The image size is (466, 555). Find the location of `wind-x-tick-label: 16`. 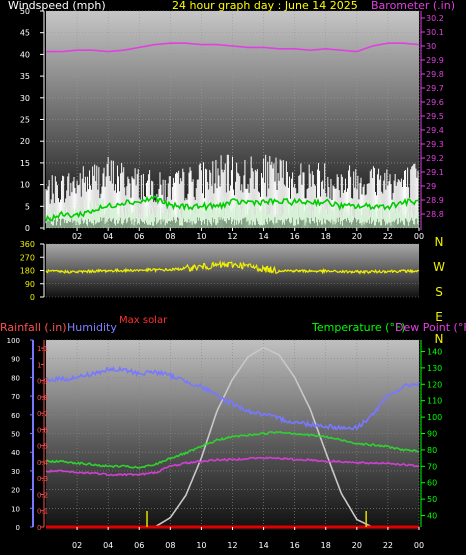

wind-x-tick-label: 16 is located at coordinates (295, 236).